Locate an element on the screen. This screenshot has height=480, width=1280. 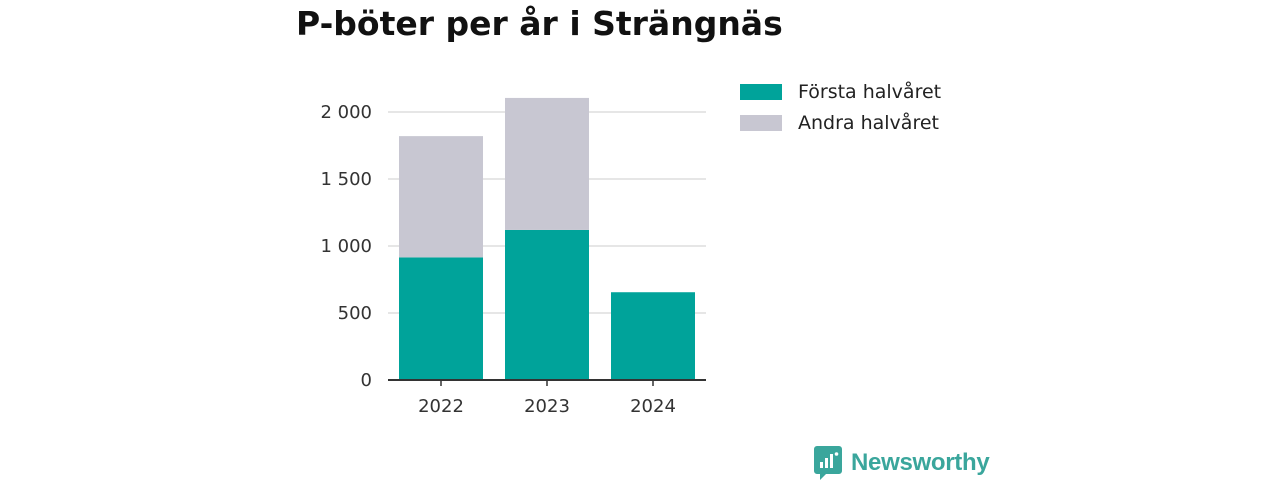
newsworthy-branding: Newsworthy is located at coordinates (902, 463).